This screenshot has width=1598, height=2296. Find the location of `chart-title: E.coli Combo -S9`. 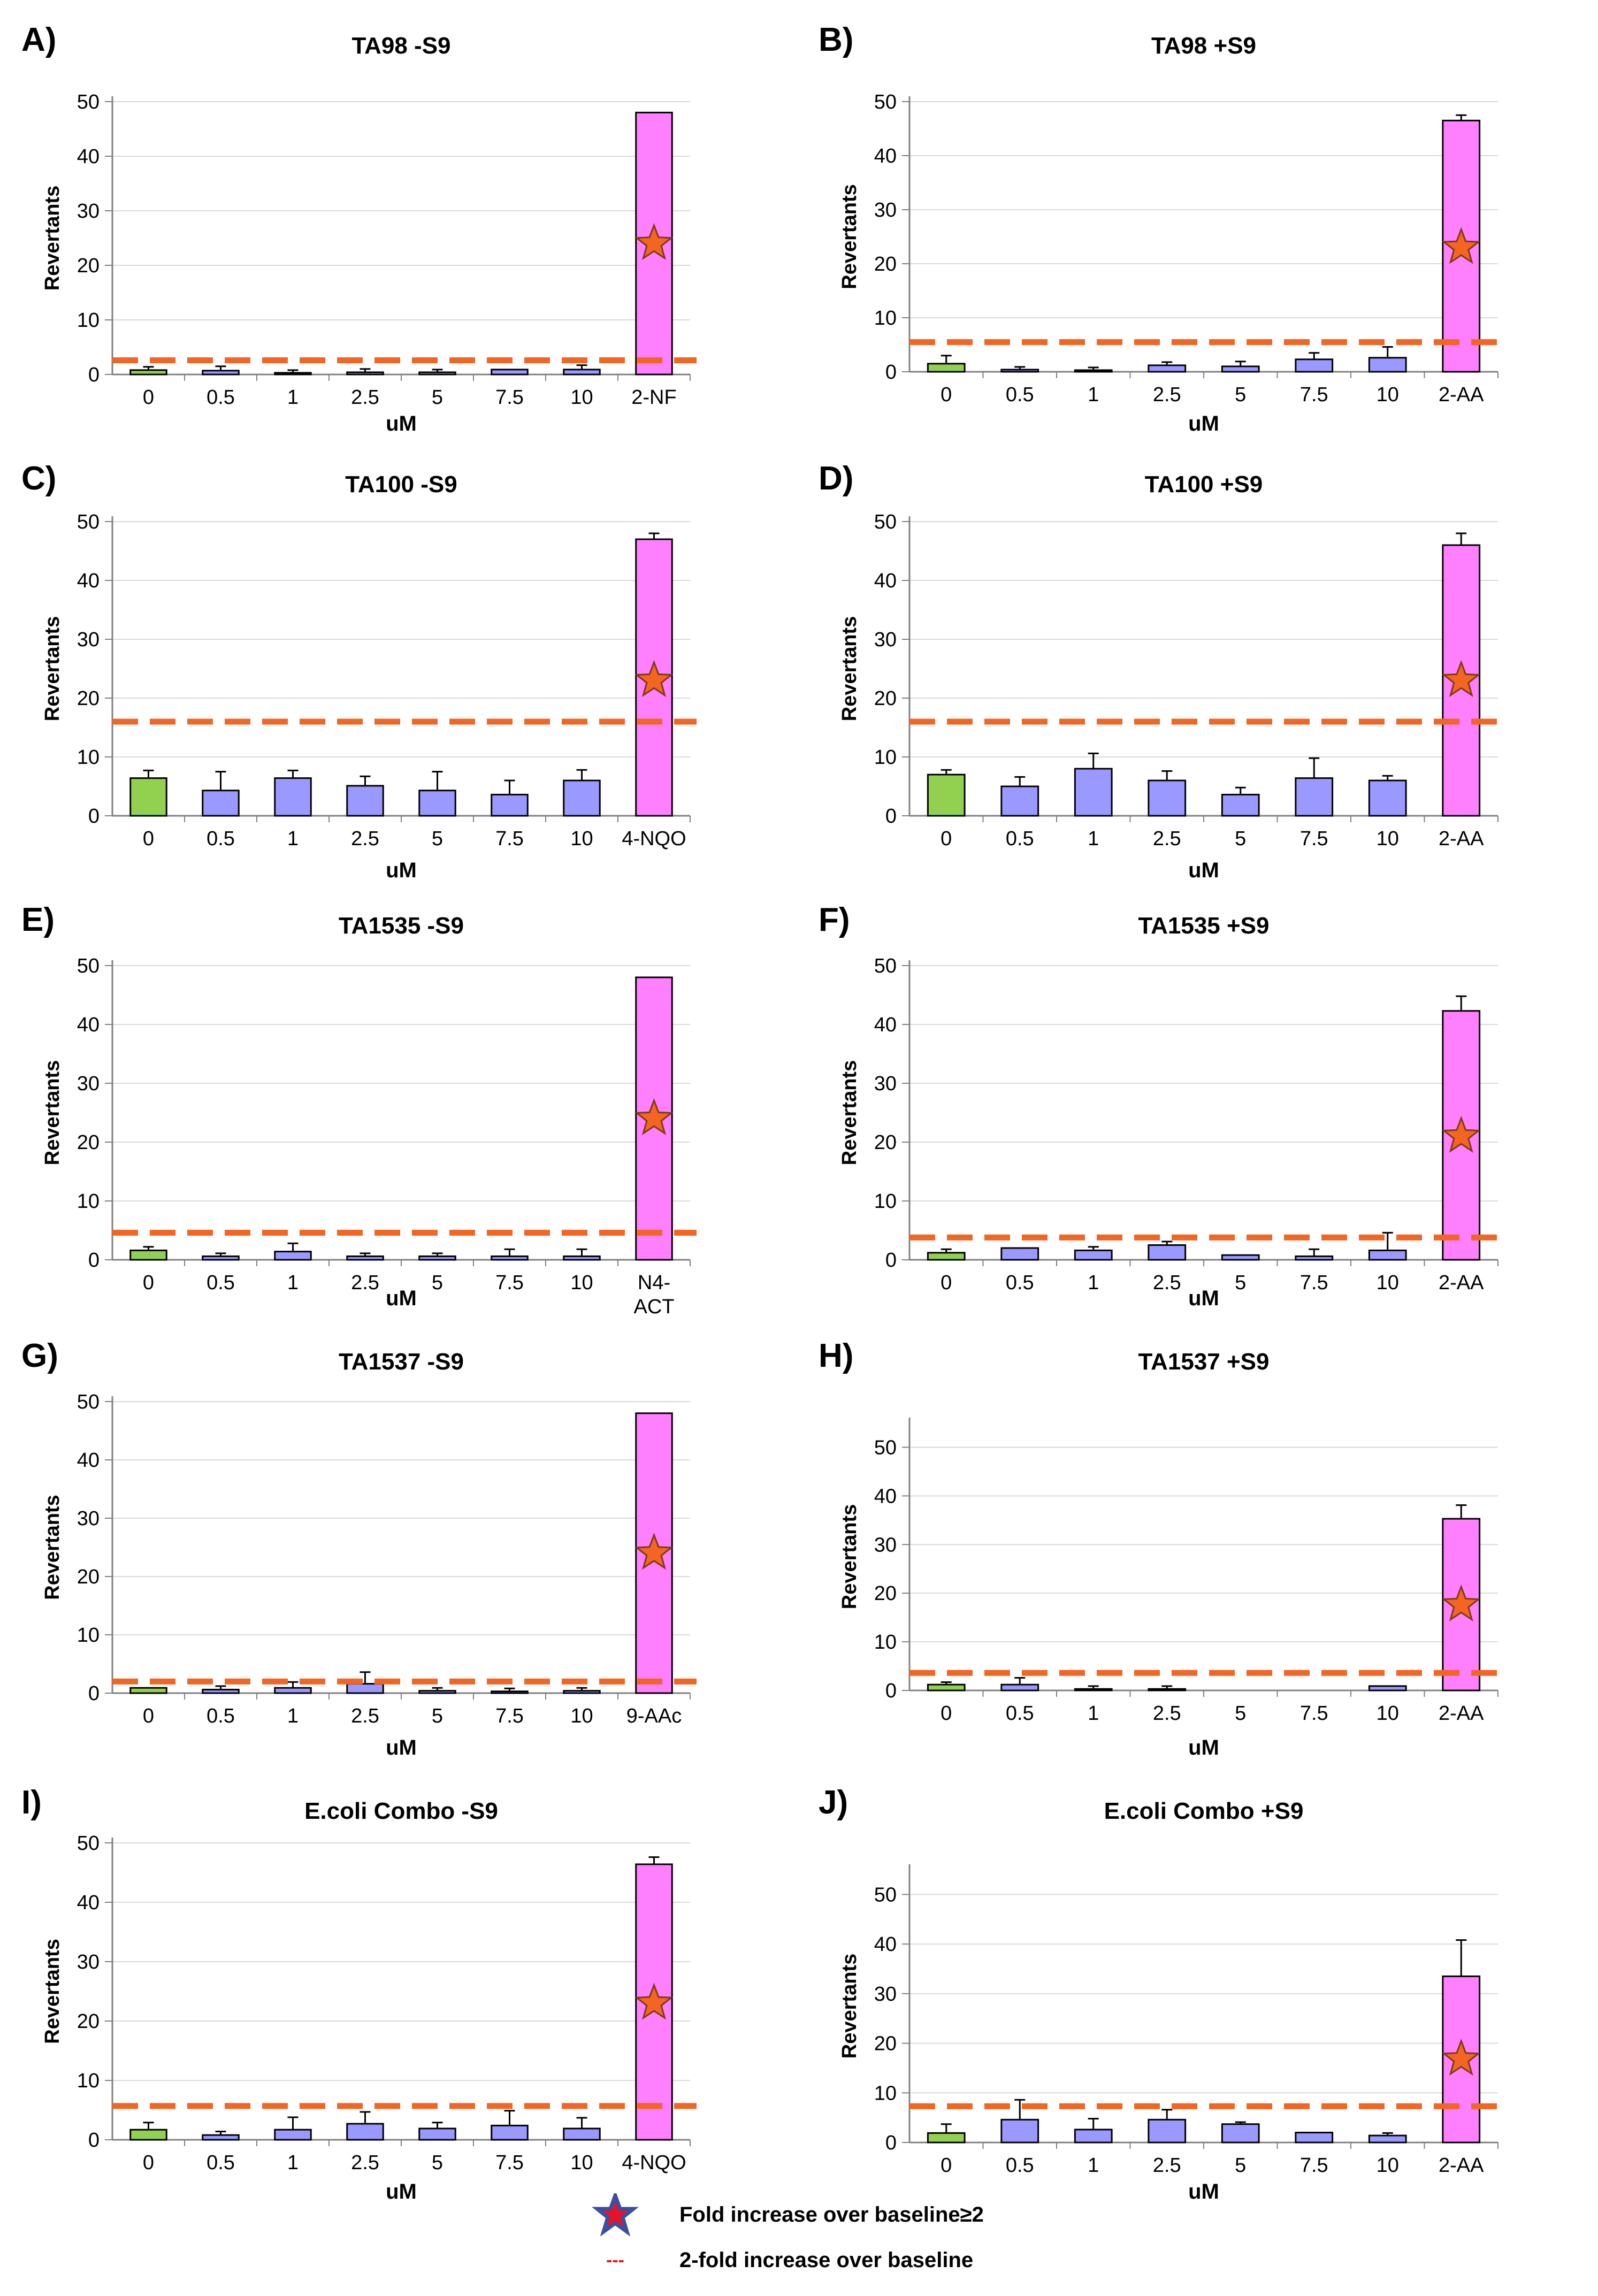

chart-title: E.coli Combo -S9 is located at coordinates (401, 1811).